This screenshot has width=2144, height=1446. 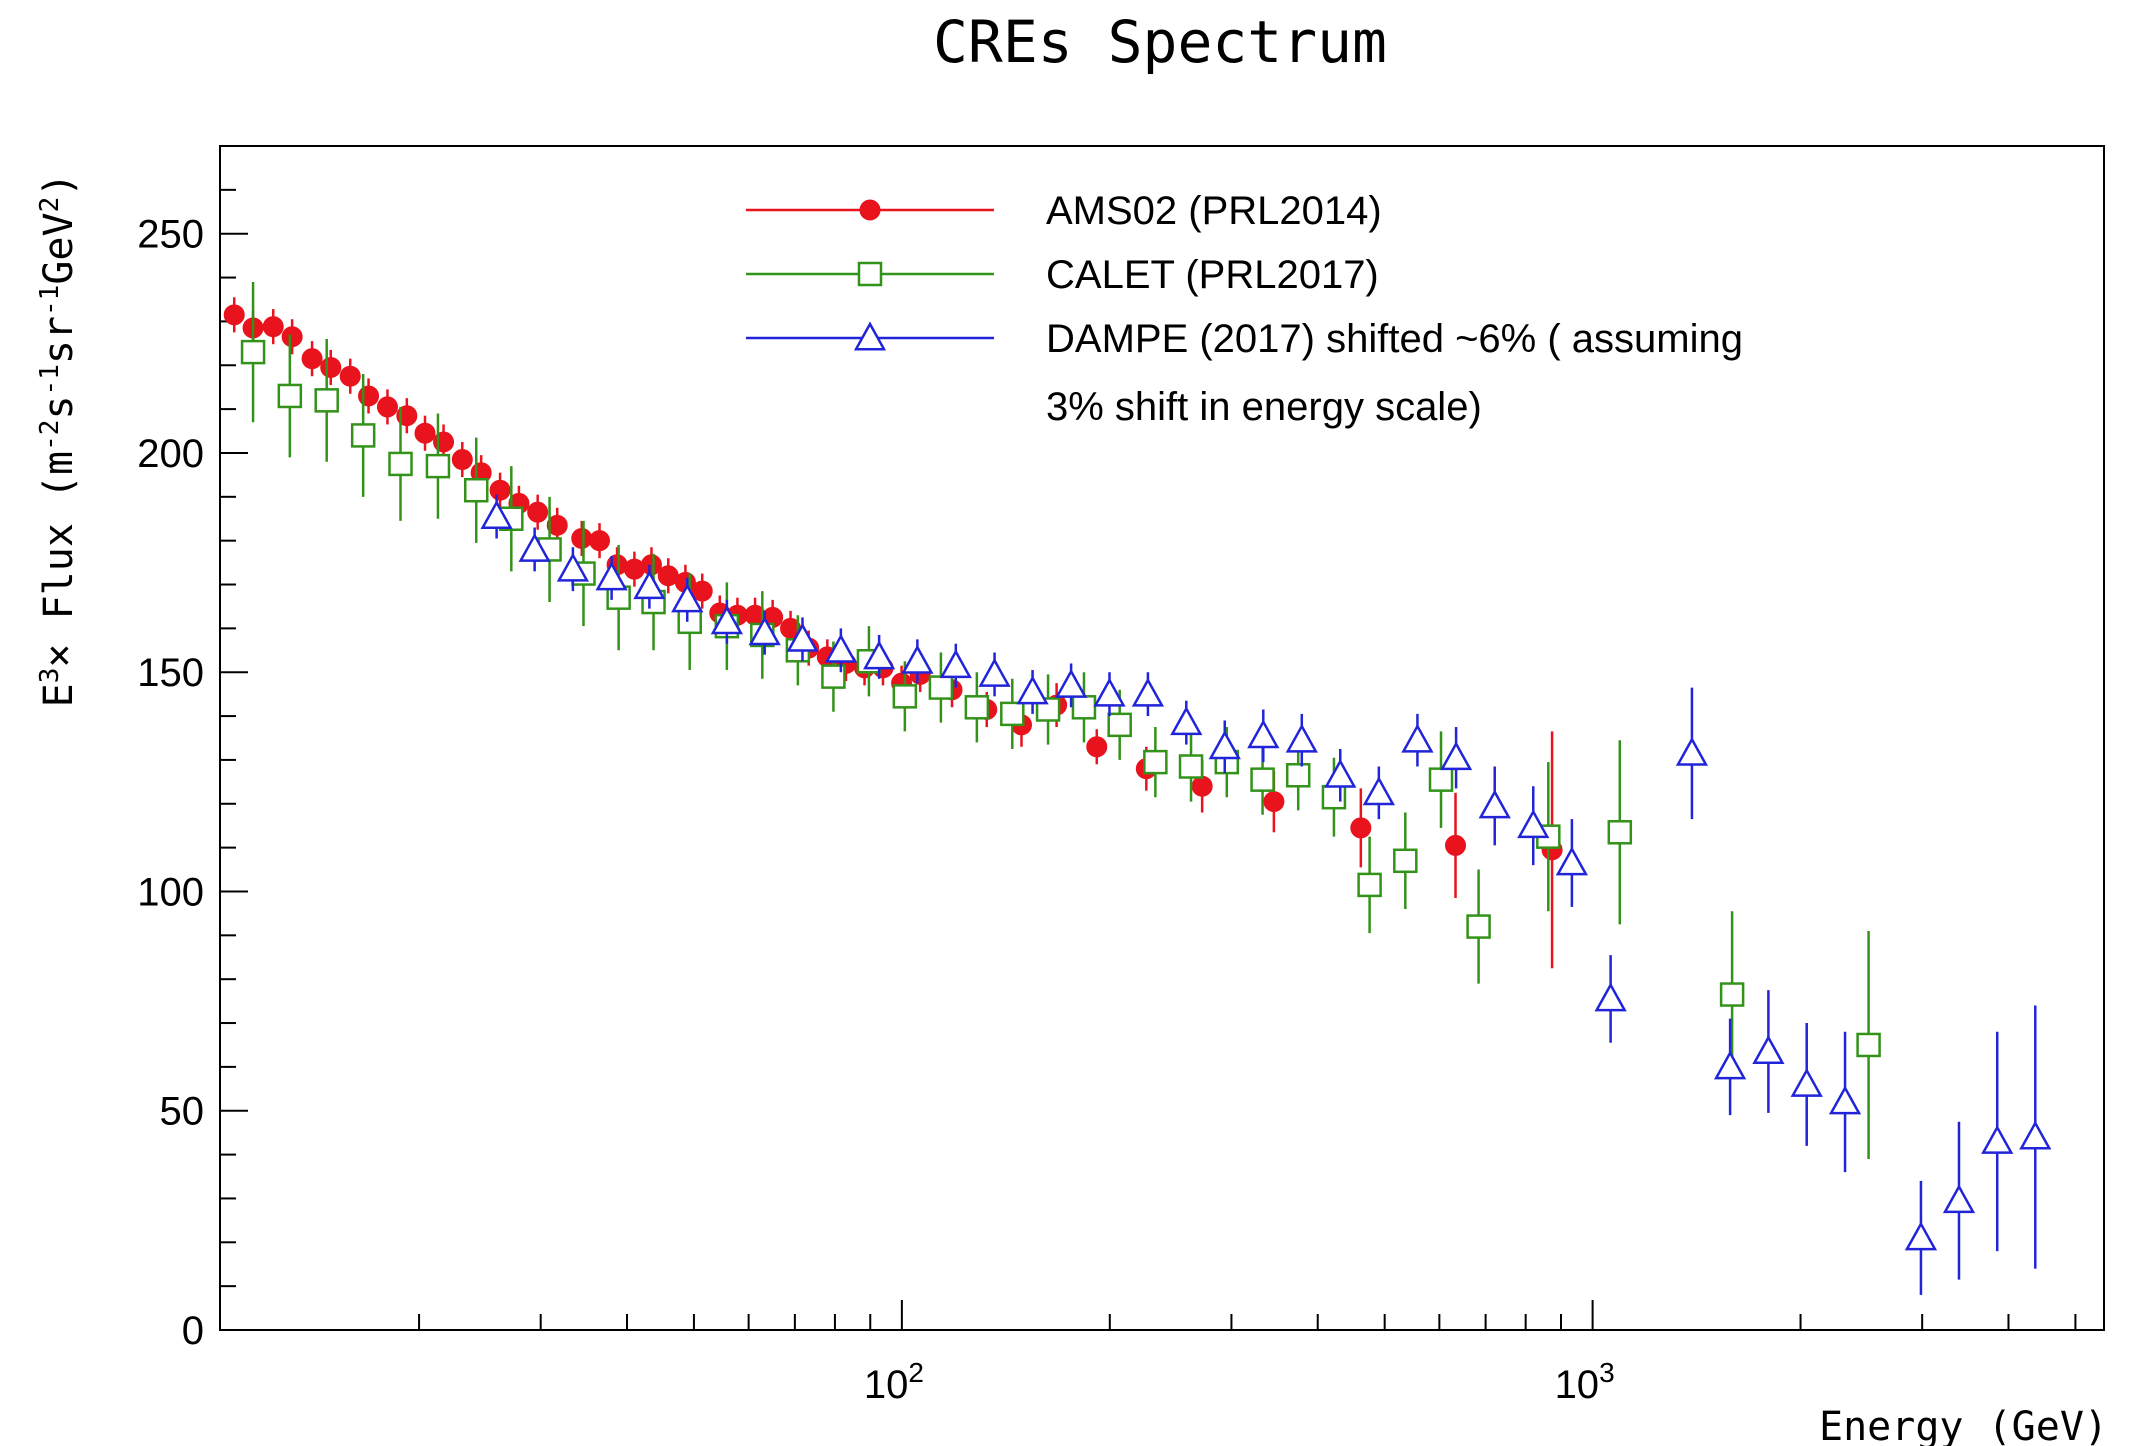 What do you see at coordinates (894, 1382) in the screenshot?
I see `x-tick-label: 10²` at bounding box center [894, 1382].